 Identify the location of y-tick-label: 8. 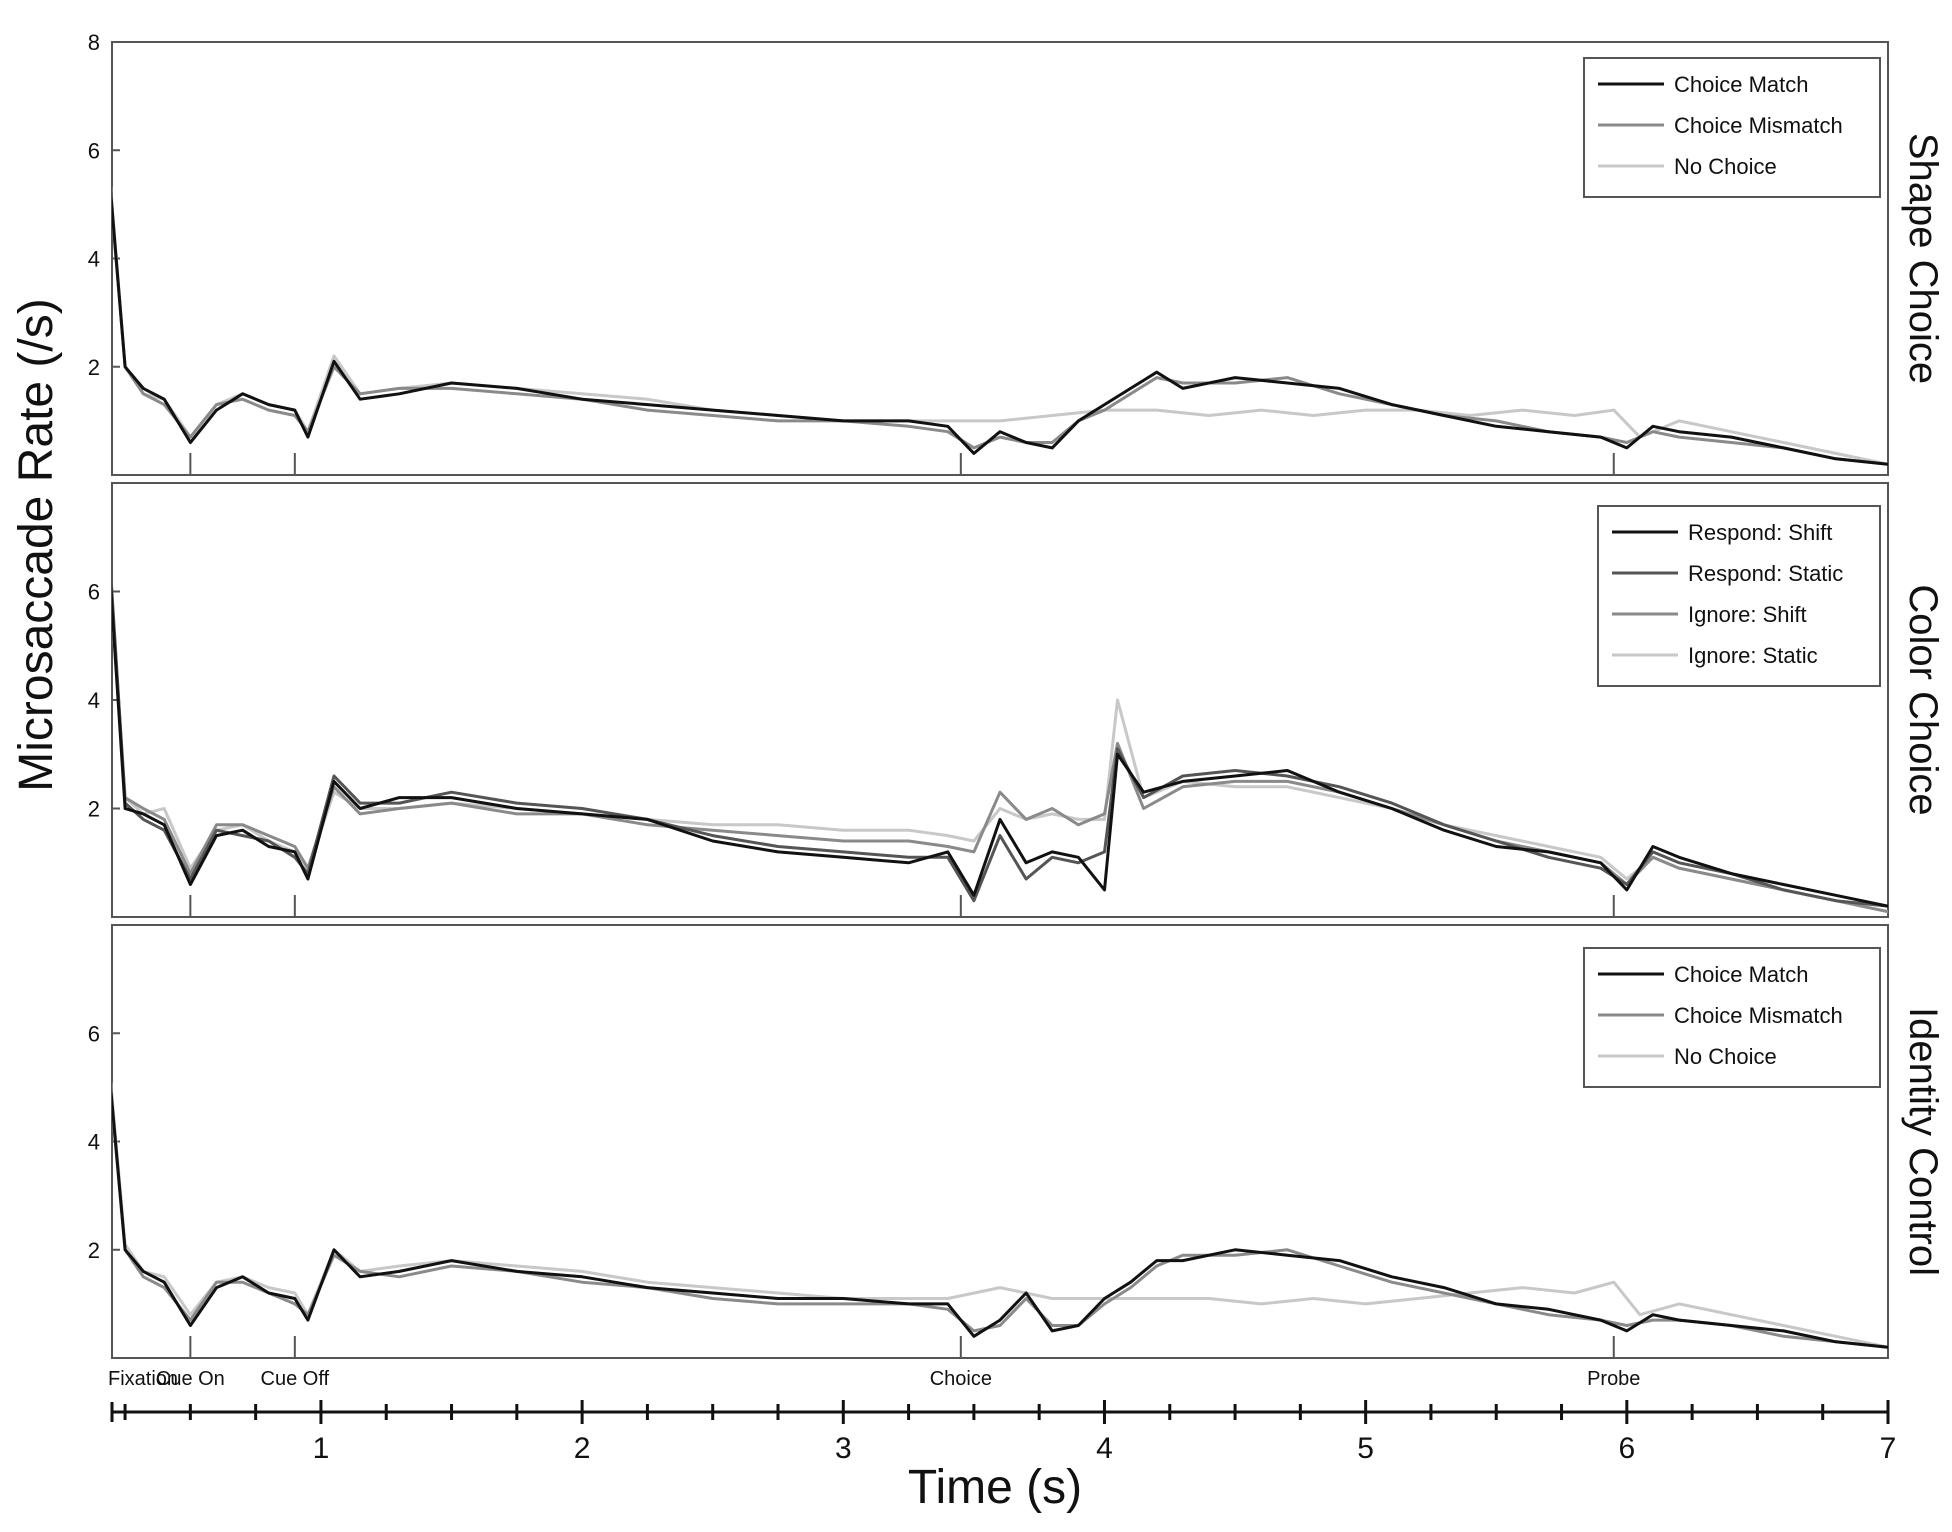
(94, 42).